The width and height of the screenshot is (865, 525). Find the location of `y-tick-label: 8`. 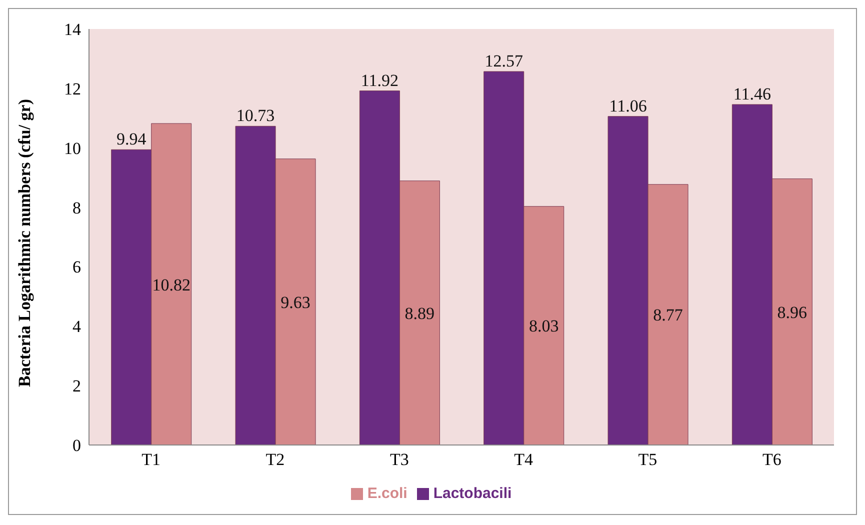

y-tick-label: 8 is located at coordinates (76, 208).